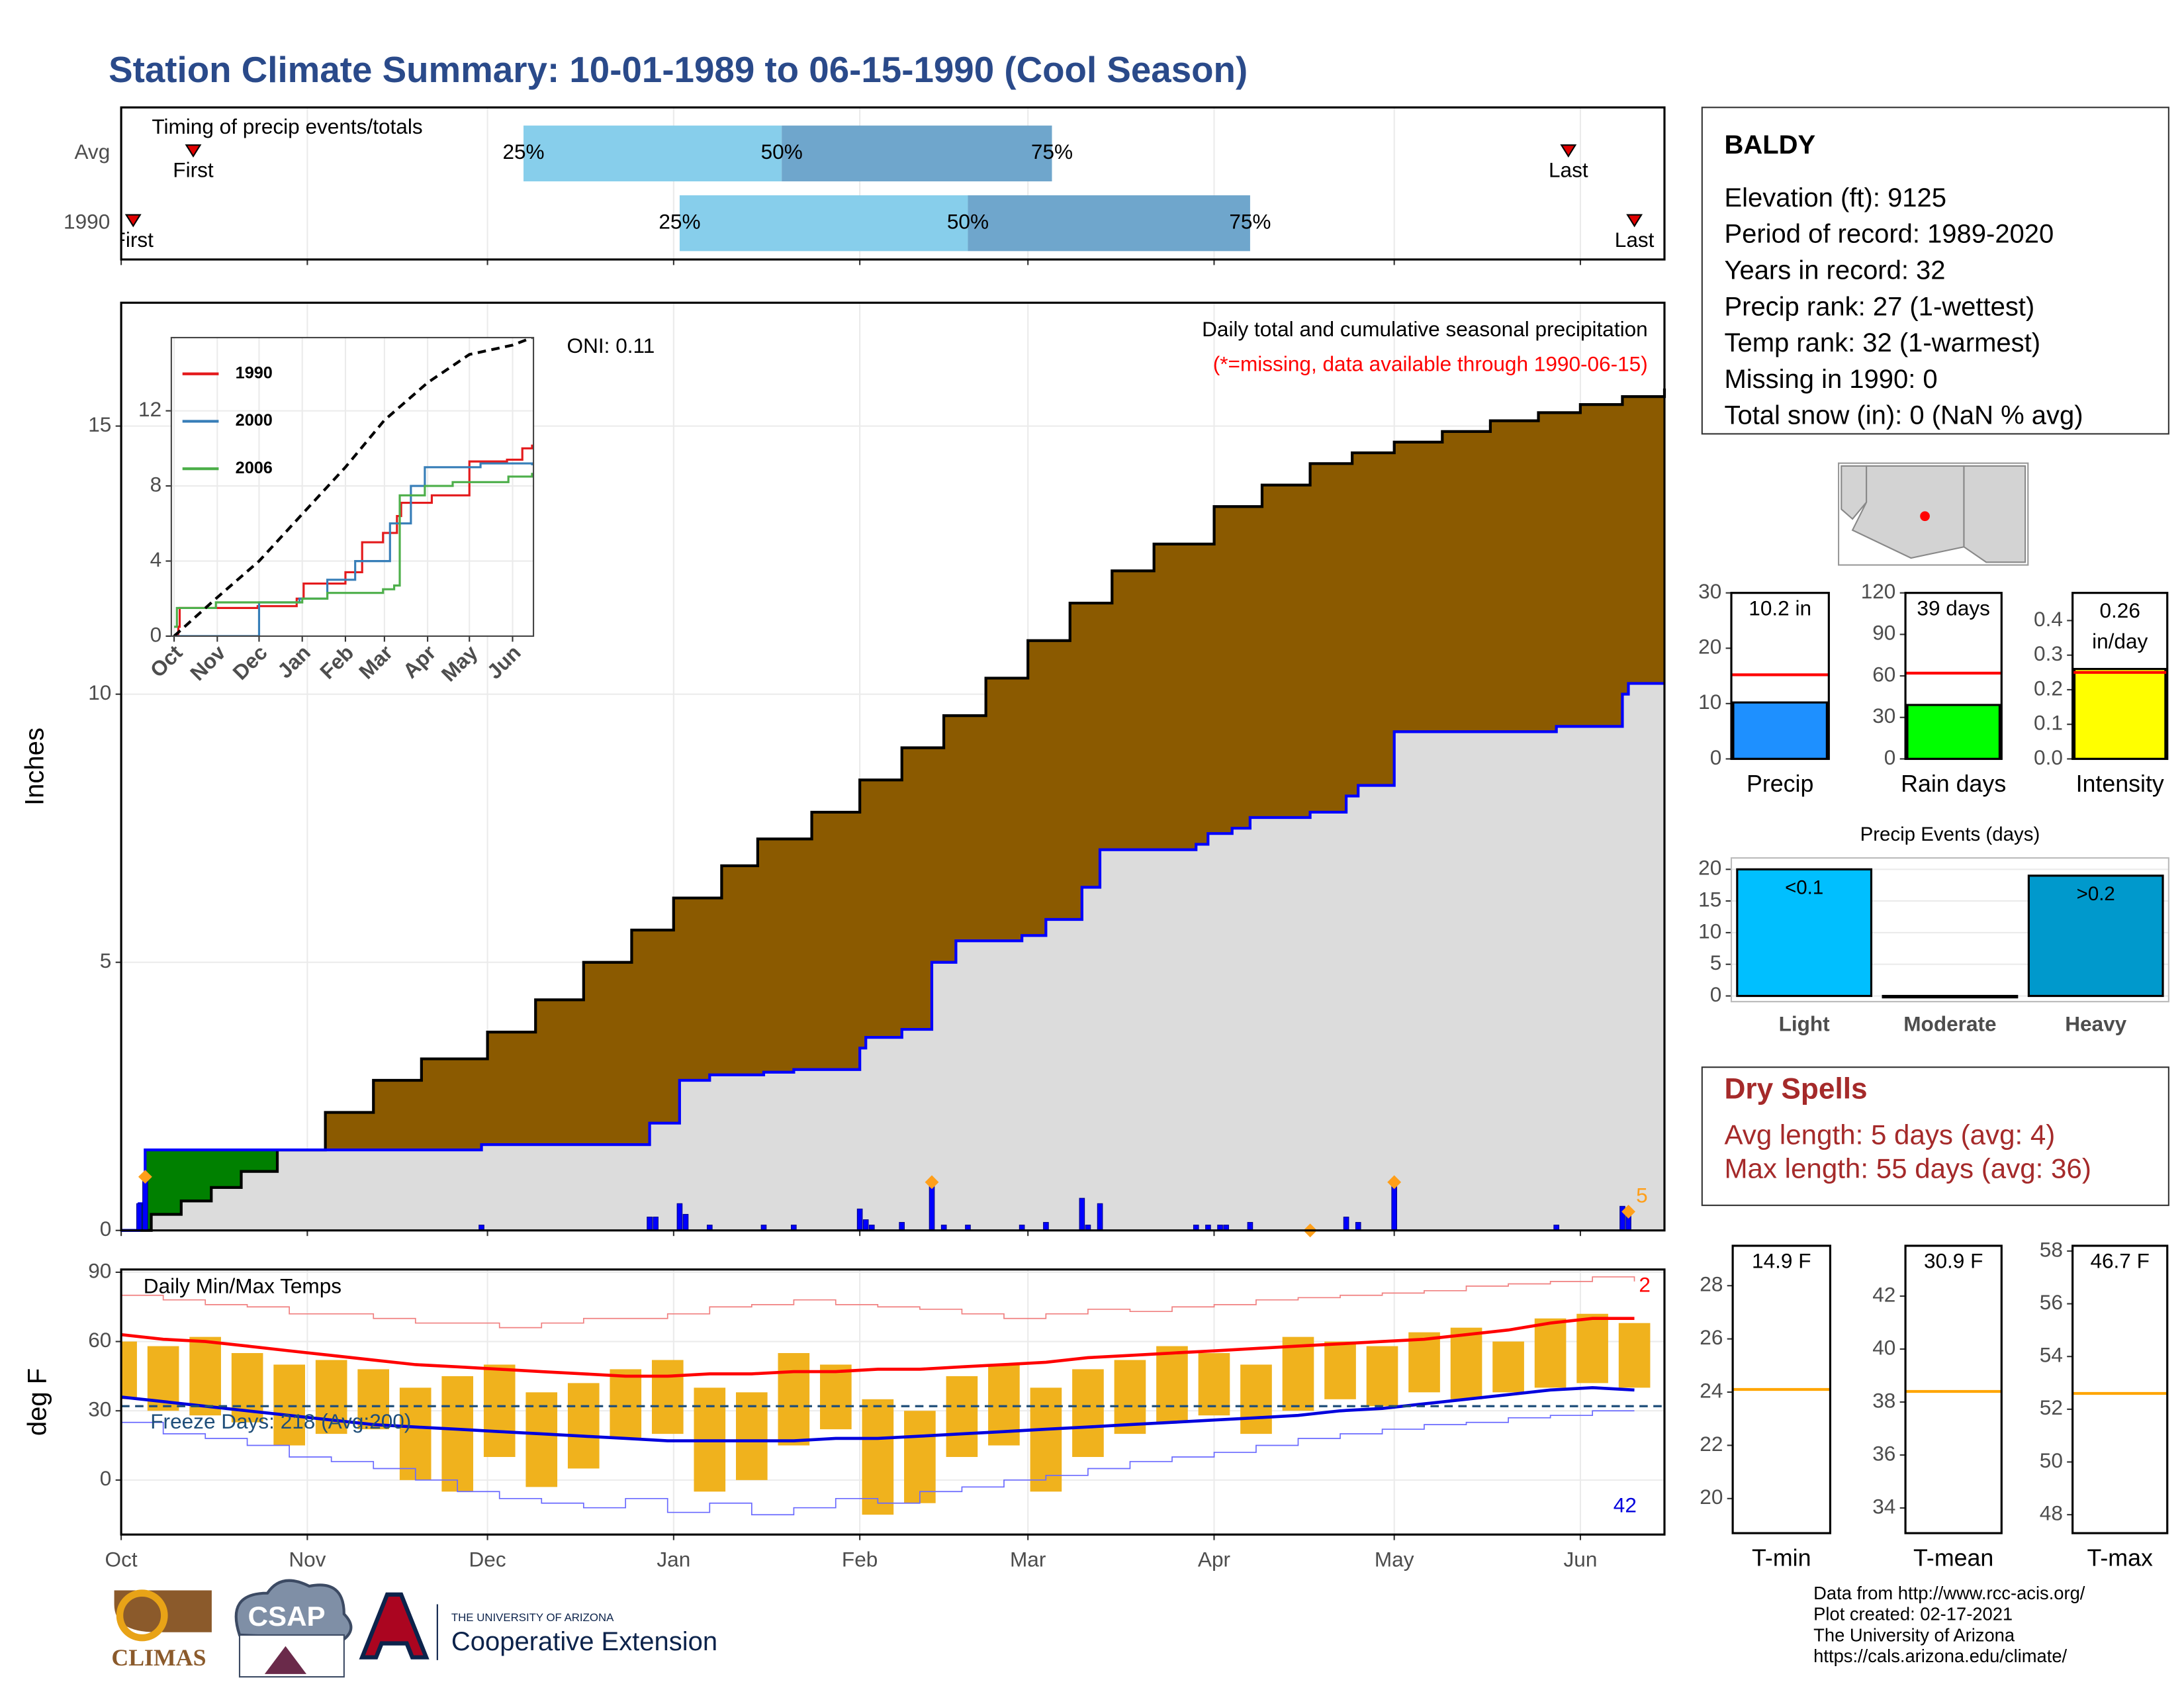 This screenshot has width=2184, height=1688. What do you see at coordinates (860, 1559) in the screenshot?
I see `x-tick-label: Feb` at bounding box center [860, 1559].